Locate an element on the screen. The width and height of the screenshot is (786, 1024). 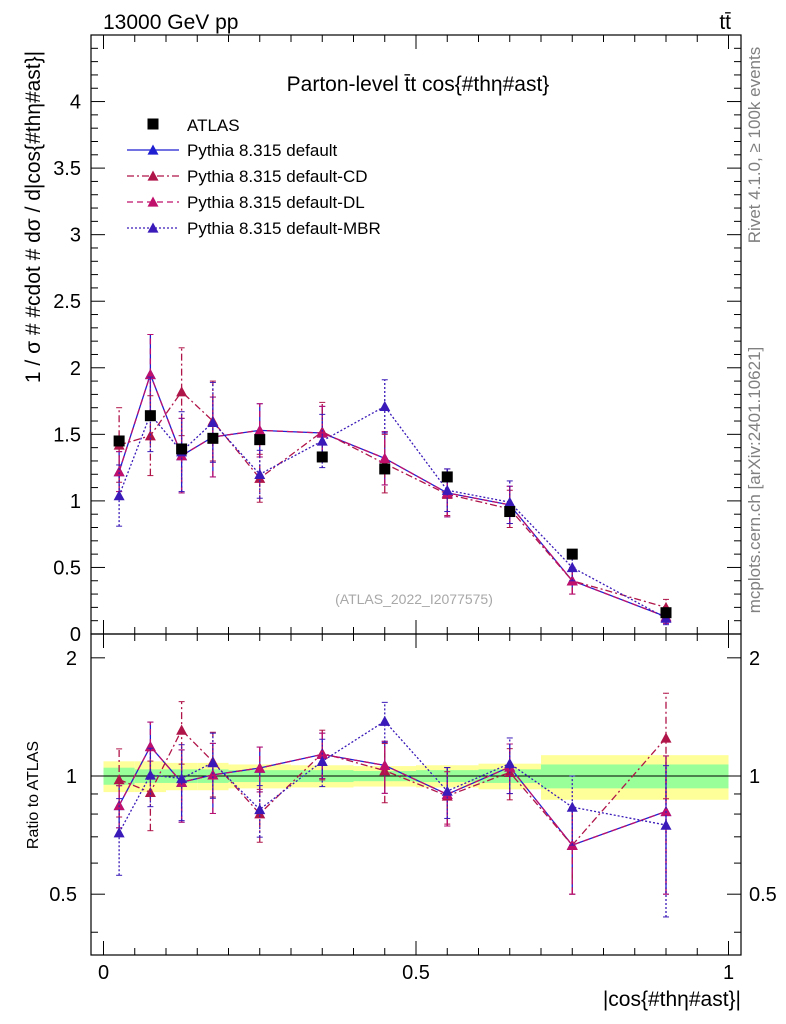
ratio-tick-label: 2 is located at coordinates (71, 659).